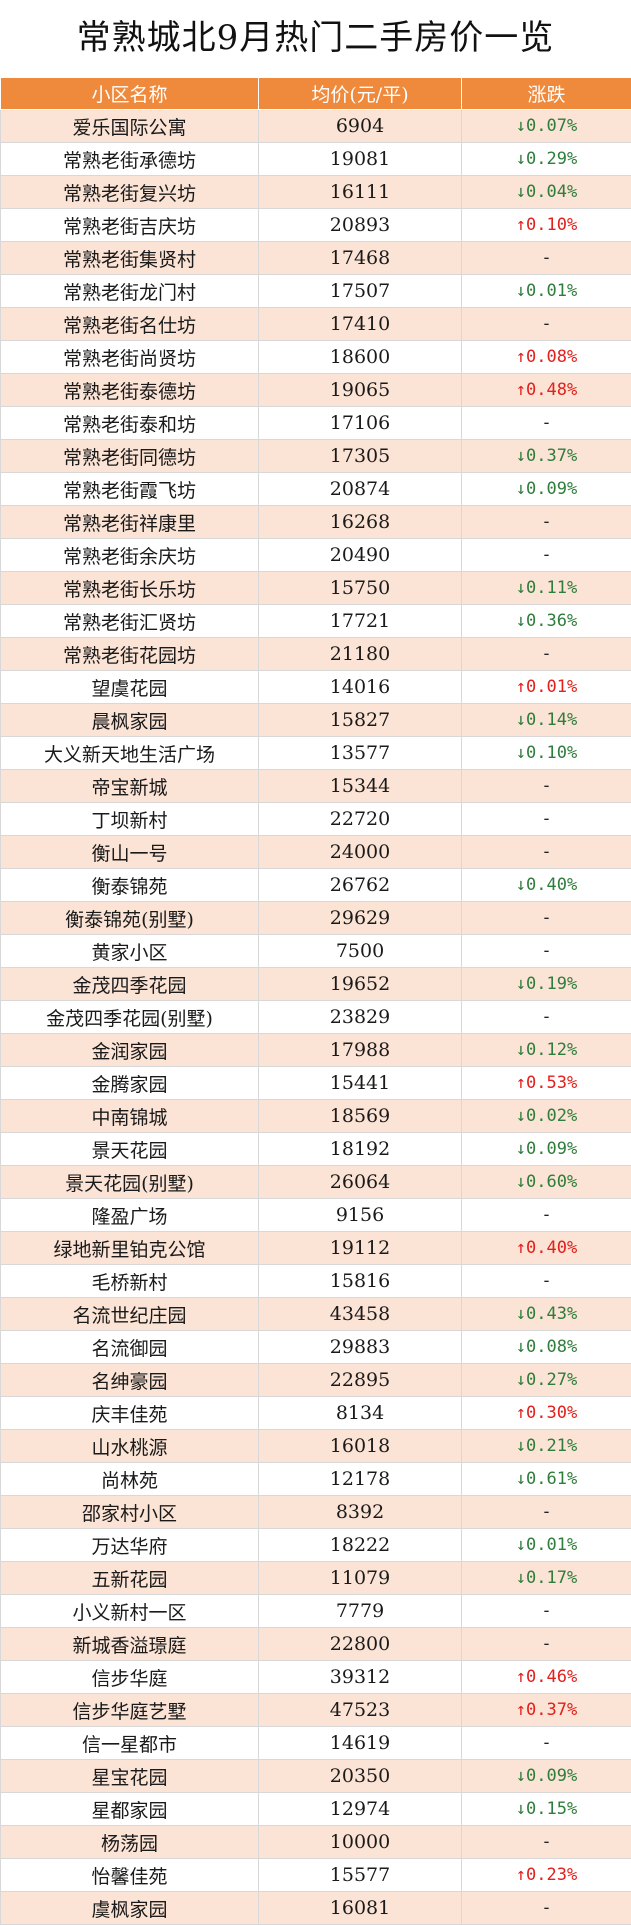 This screenshot has width=631, height=1925. Describe the element at coordinates (130, 258) in the screenshot. I see `cell-community-name: 常熟老街集贤村` at that location.